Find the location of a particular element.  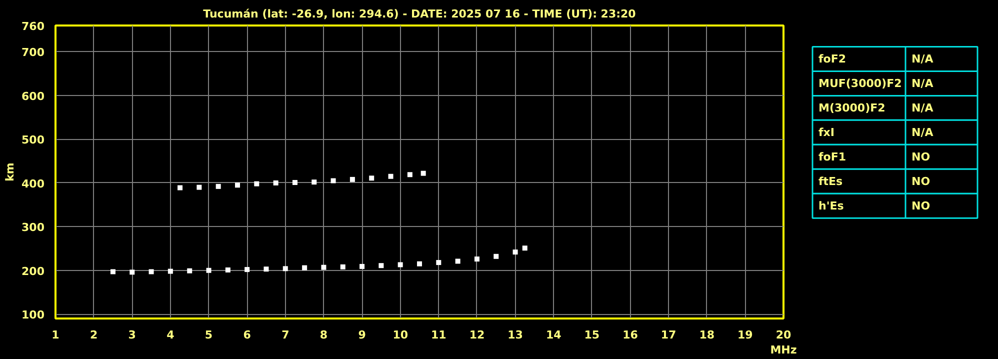

y-tick-label: 600 is located at coordinates (33, 96).